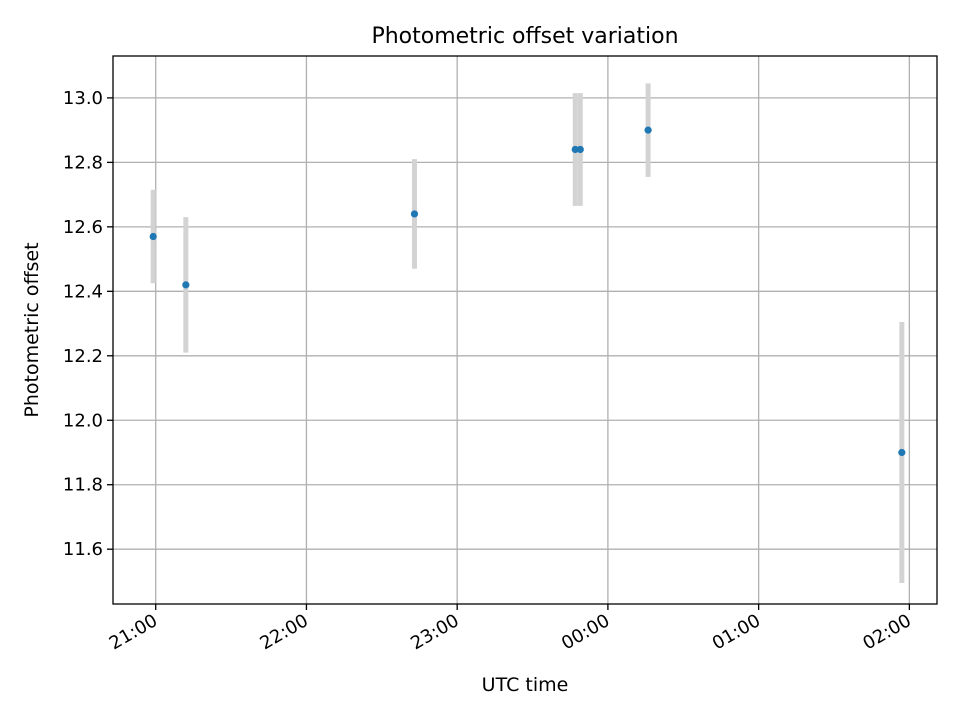 The width and height of the screenshot is (960, 720). Describe the element at coordinates (83, 227) in the screenshot. I see `y-tick-label: 12.6` at that location.